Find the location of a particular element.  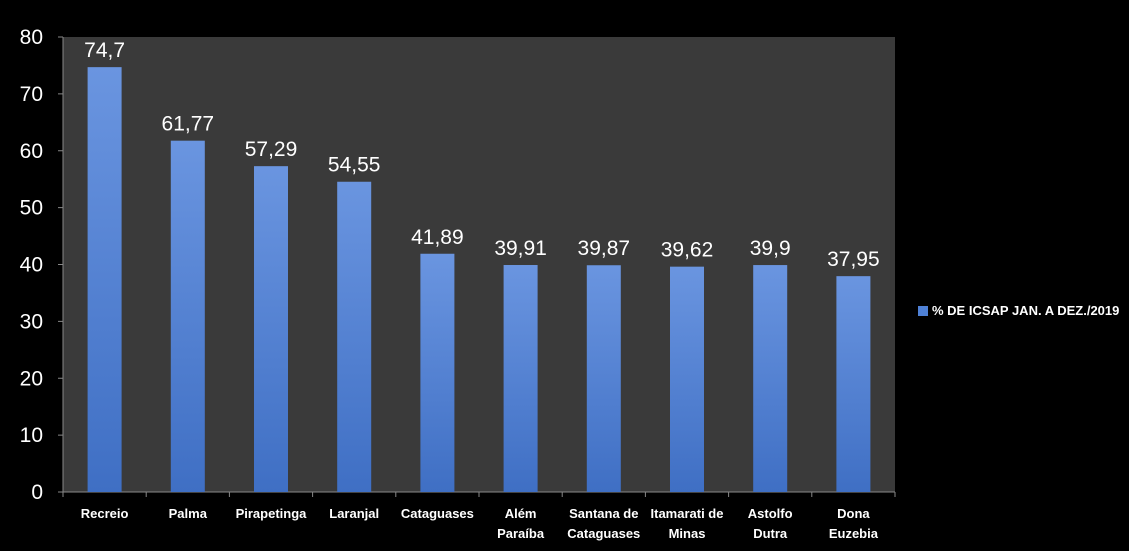

y-tick-label: 80 is located at coordinates (31, 37).